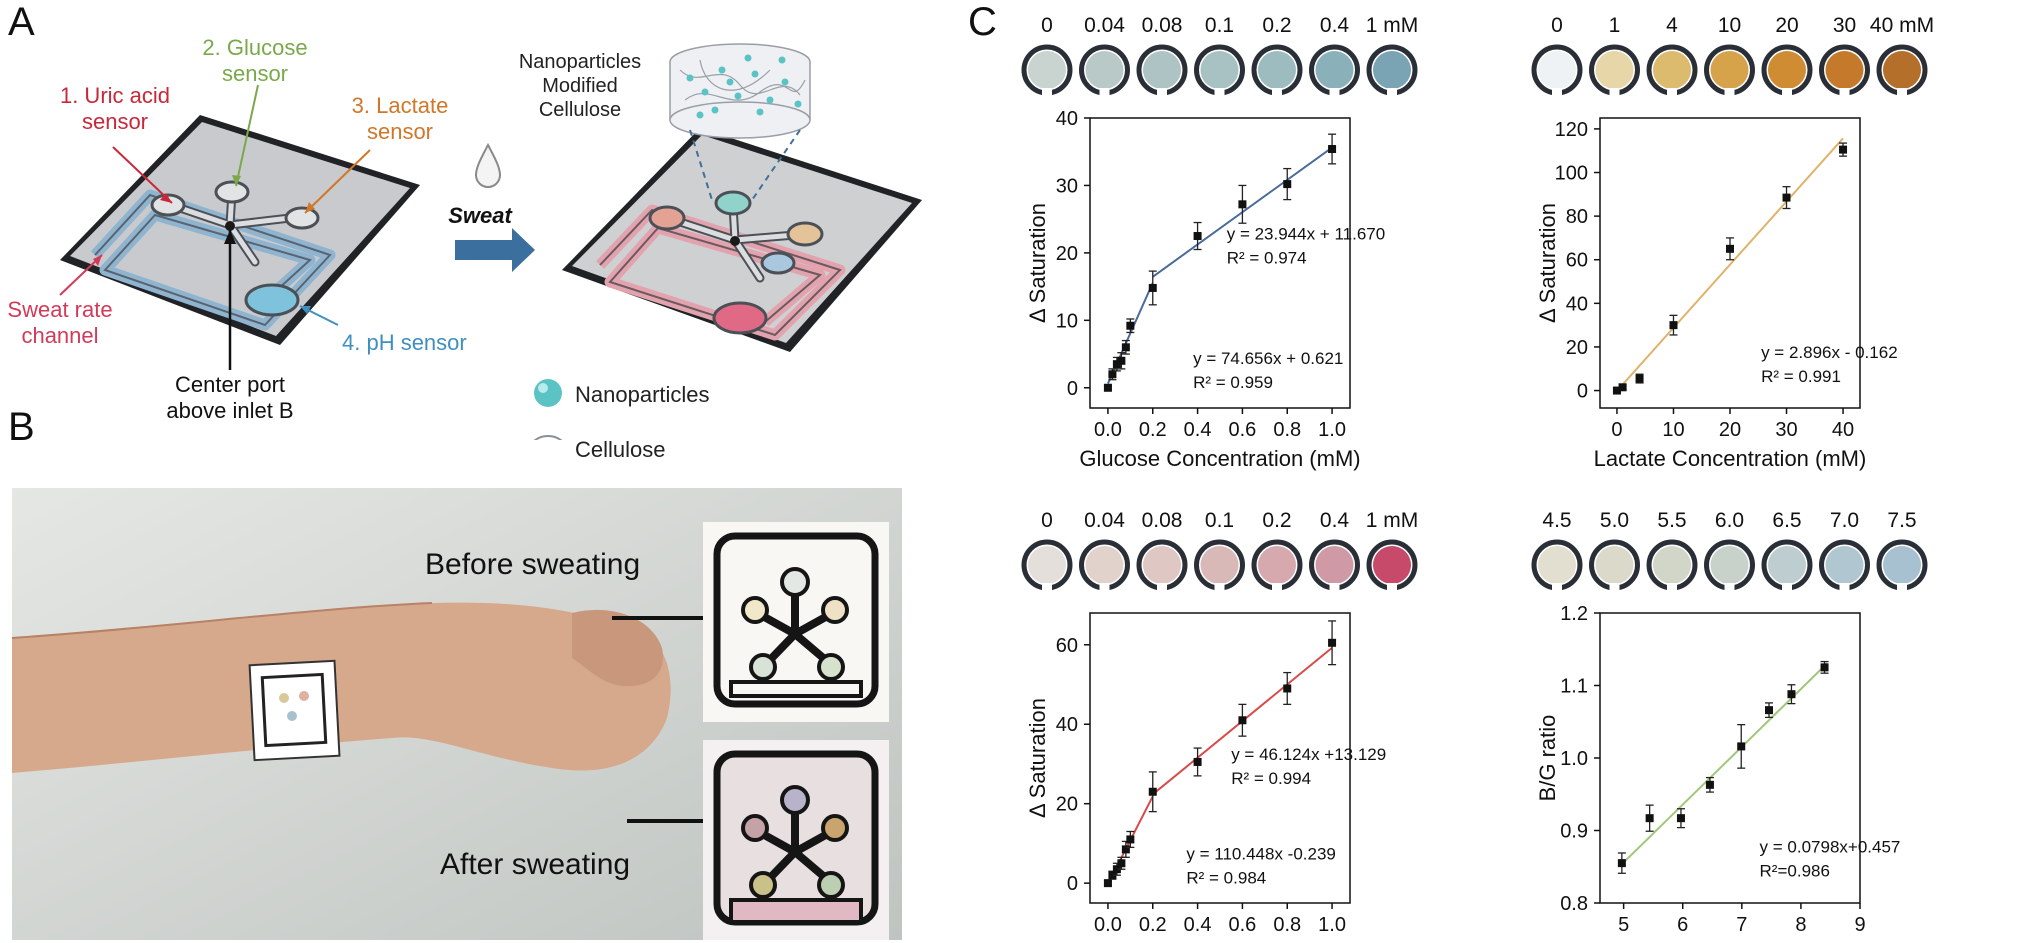  I want to click on x-tick-label: 0.2, so click(1153, 430).